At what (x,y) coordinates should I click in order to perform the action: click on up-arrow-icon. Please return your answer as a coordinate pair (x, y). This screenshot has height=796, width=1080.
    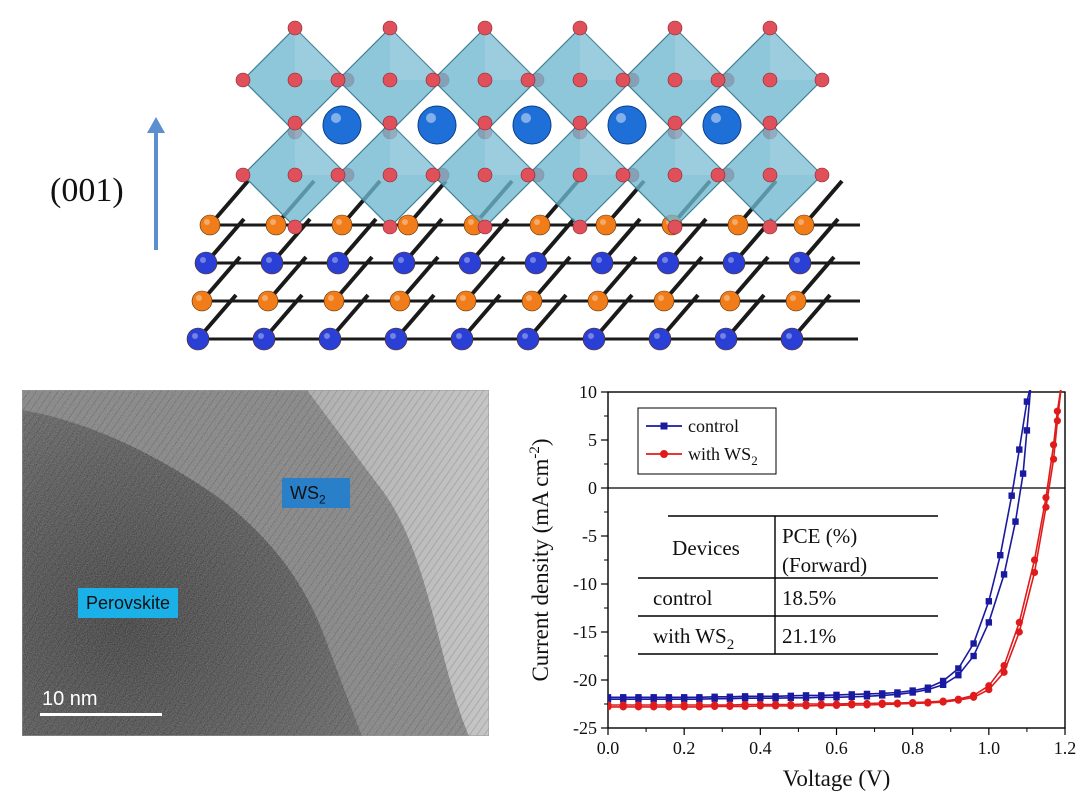
    Looking at the image, I should click on (156, 183).